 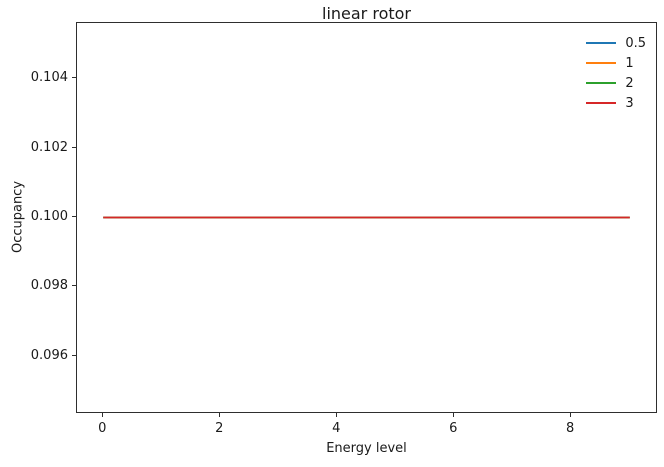 What do you see at coordinates (629, 63) in the screenshot?
I see `legend-label: 1` at bounding box center [629, 63].